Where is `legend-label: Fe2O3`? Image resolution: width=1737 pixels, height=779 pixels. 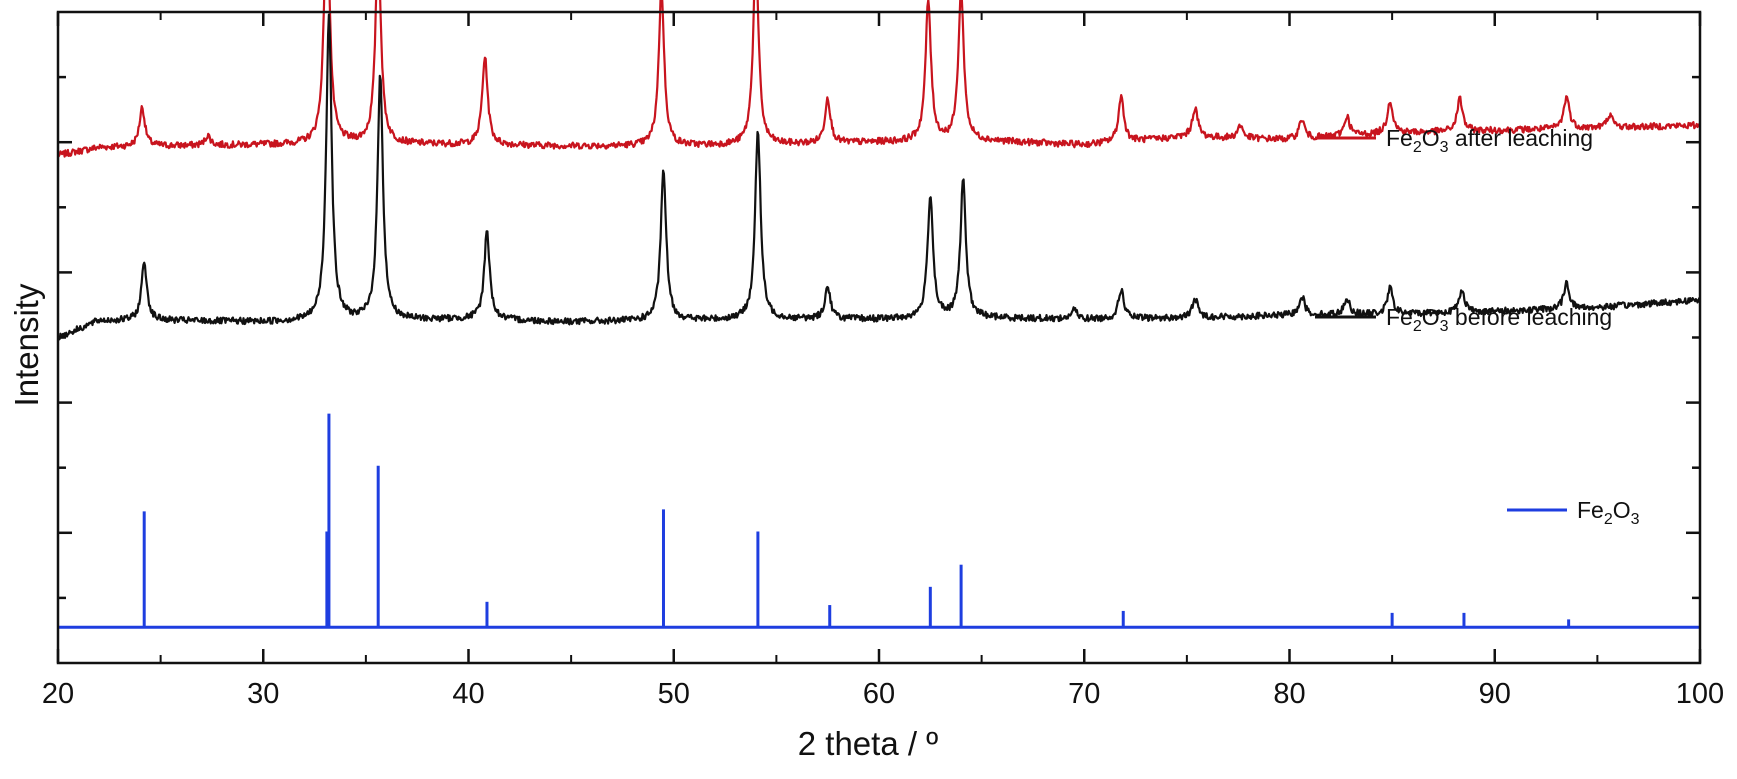
legend-label: Fe2O3 is located at coordinates (1608, 512).